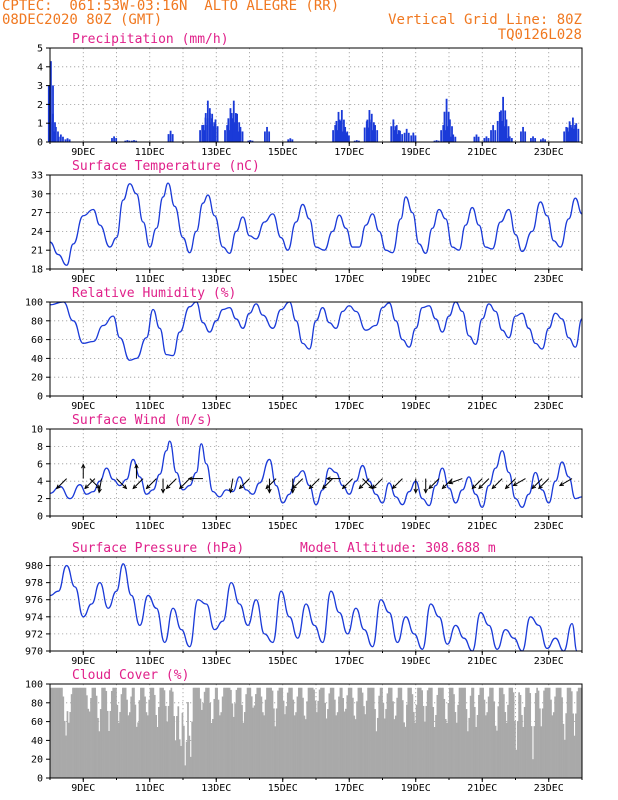  What do you see at coordinates (37, 251) in the screenshot?
I see `y-tick-label: 21` at bounding box center [37, 251].